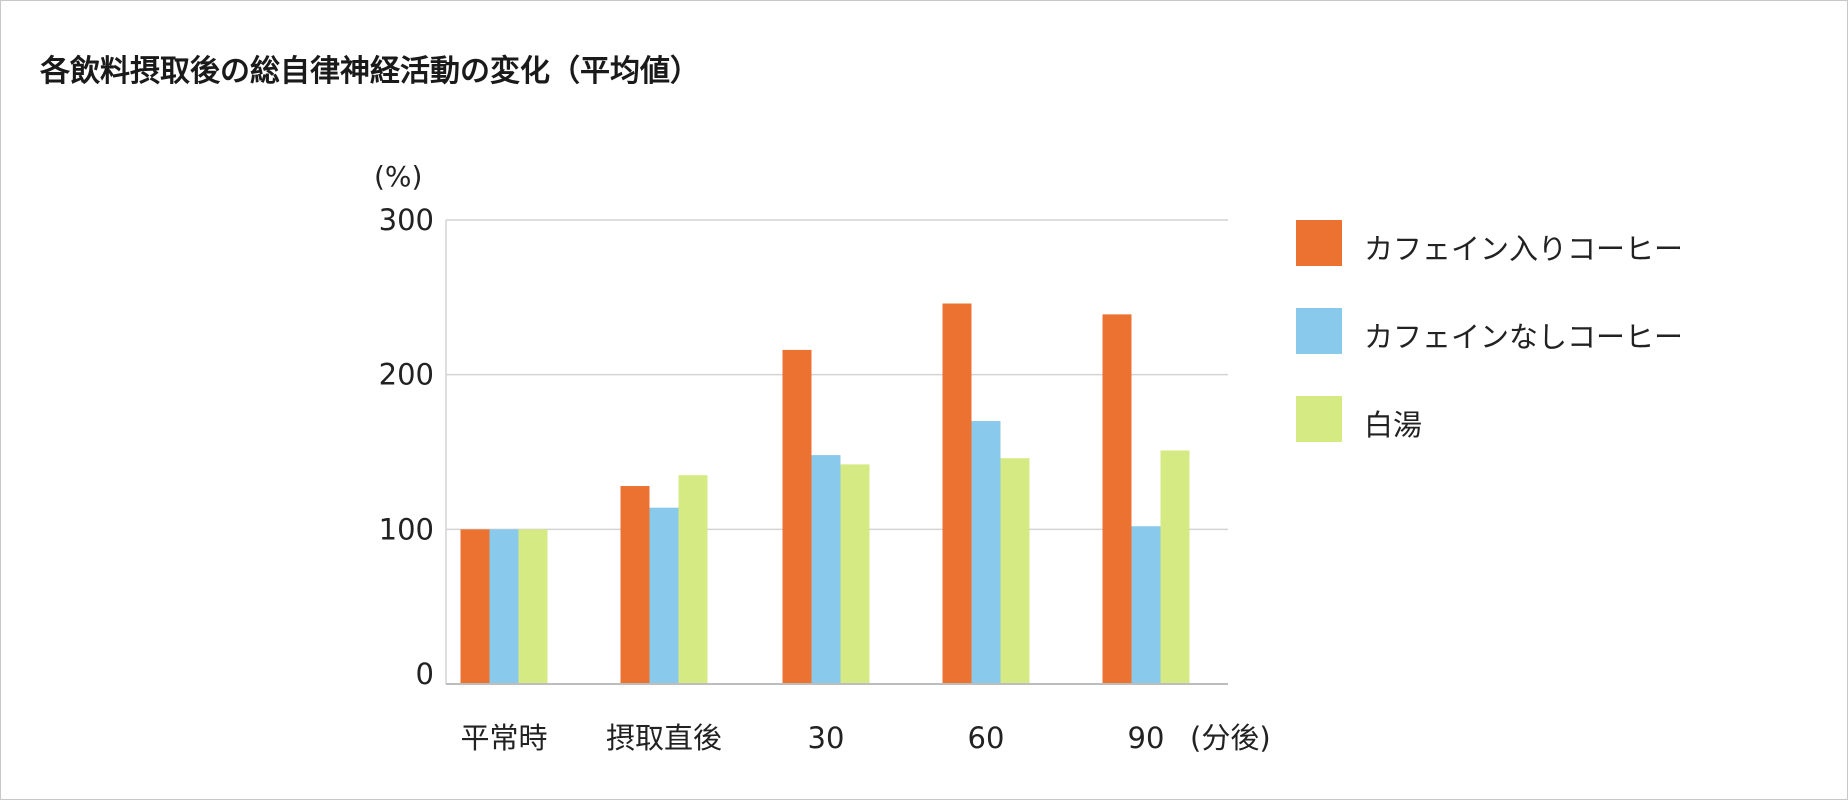 This screenshot has height=800, width=1848. Describe the element at coordinates (1524, 337) in the screenshot. I see `legend-label: カフェインなしコーヒー` at that location.